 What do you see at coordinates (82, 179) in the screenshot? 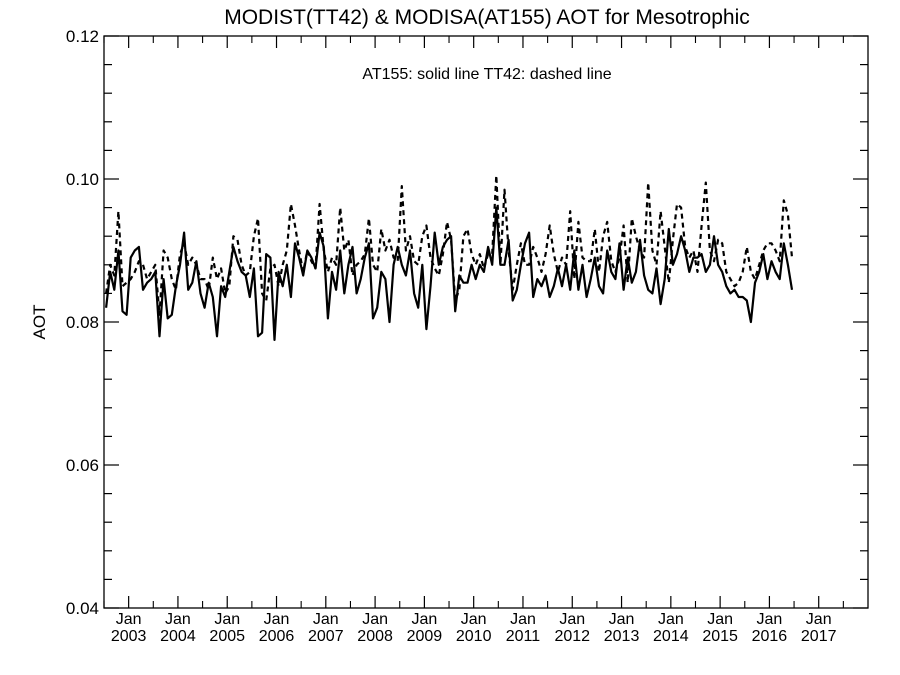
I see `y-tick-label: 0.10` at bounding box center [82, 179].